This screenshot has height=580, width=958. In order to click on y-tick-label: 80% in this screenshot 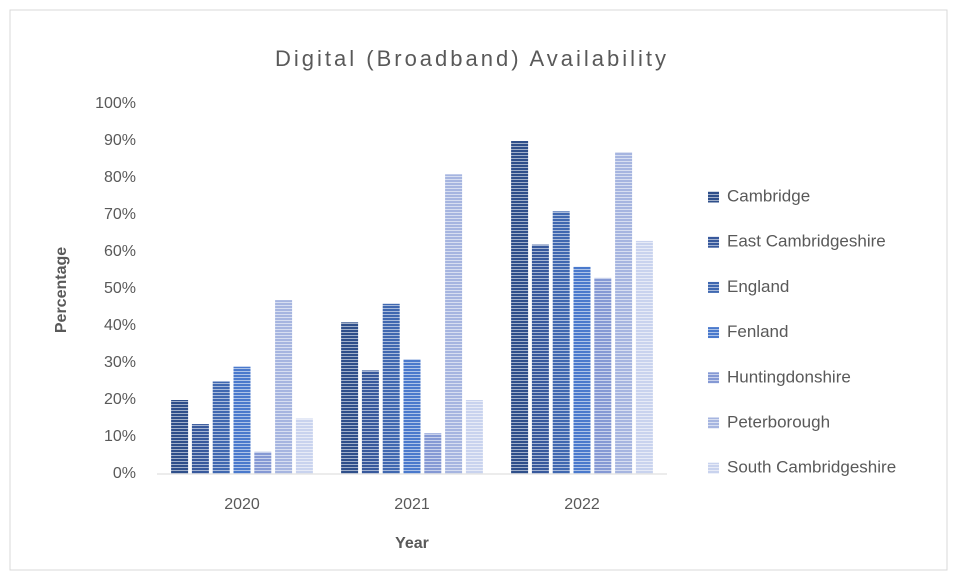, I will do `click(120, 177)`.